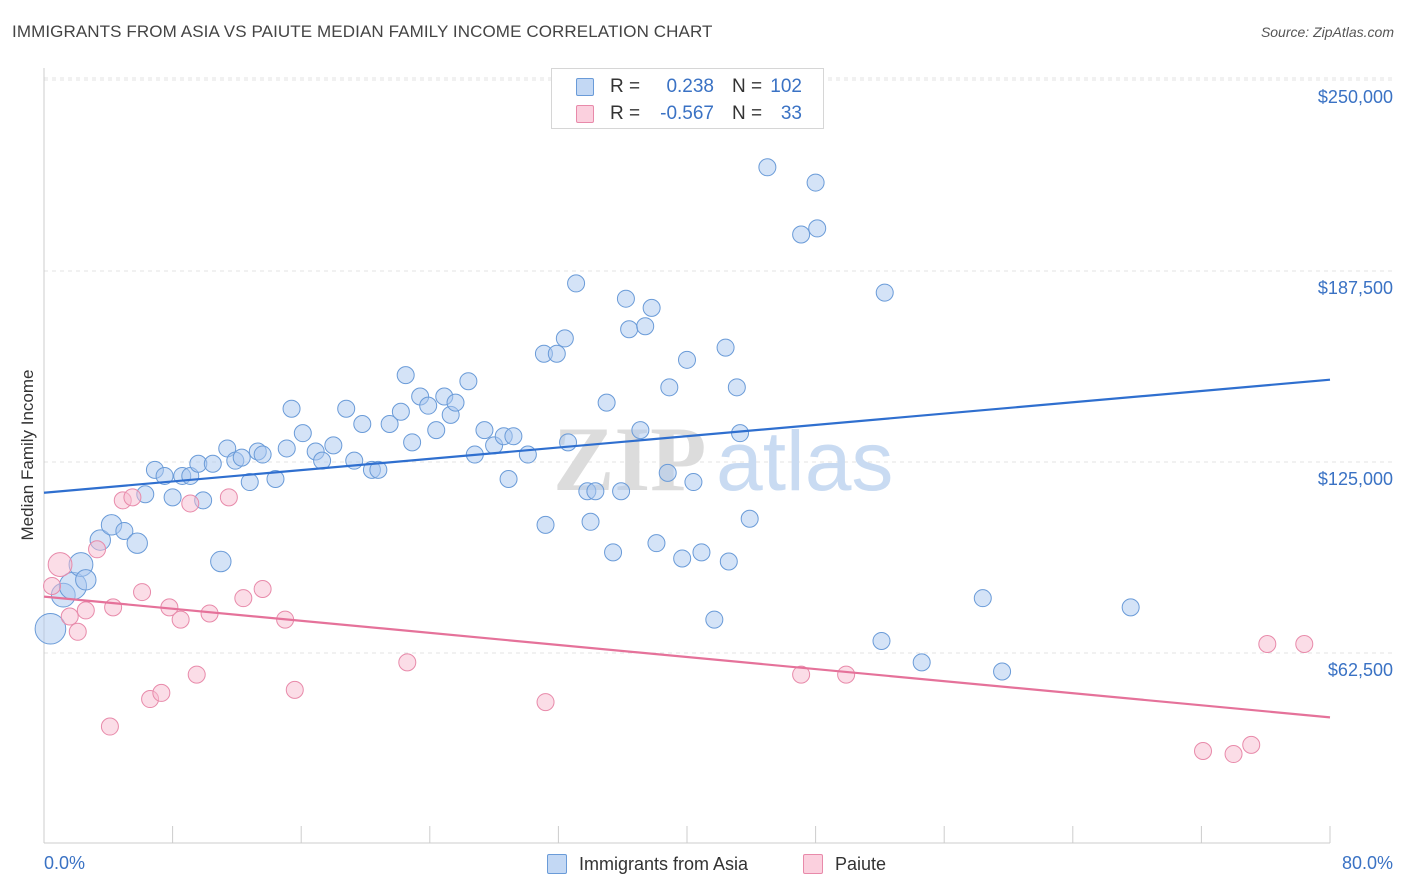 The width and height of the screenshot is (1406, 892). What do you see at coordinates (1360, 670) in the screenshot?
I see `y-tick-label: $62,500` at bounding box center [1360, 670].